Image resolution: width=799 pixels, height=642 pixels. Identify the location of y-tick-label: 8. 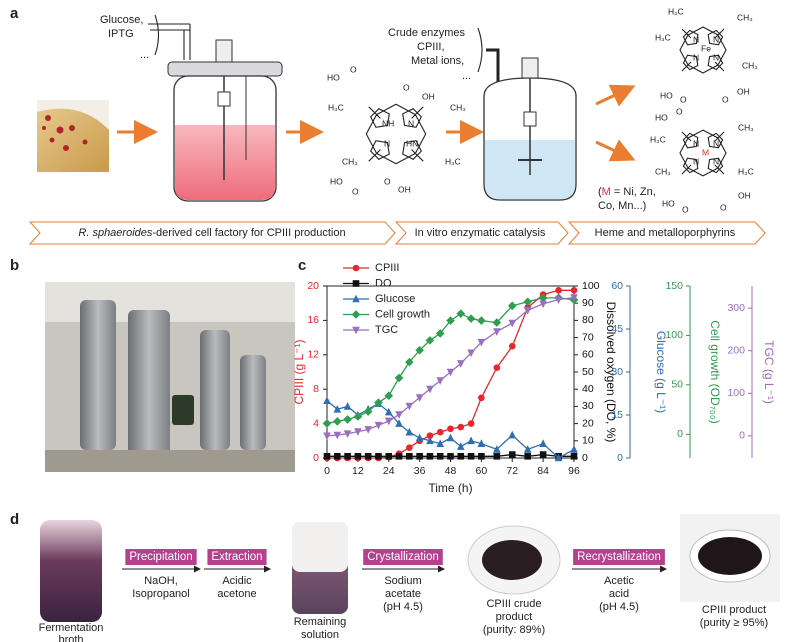
(316, 389).